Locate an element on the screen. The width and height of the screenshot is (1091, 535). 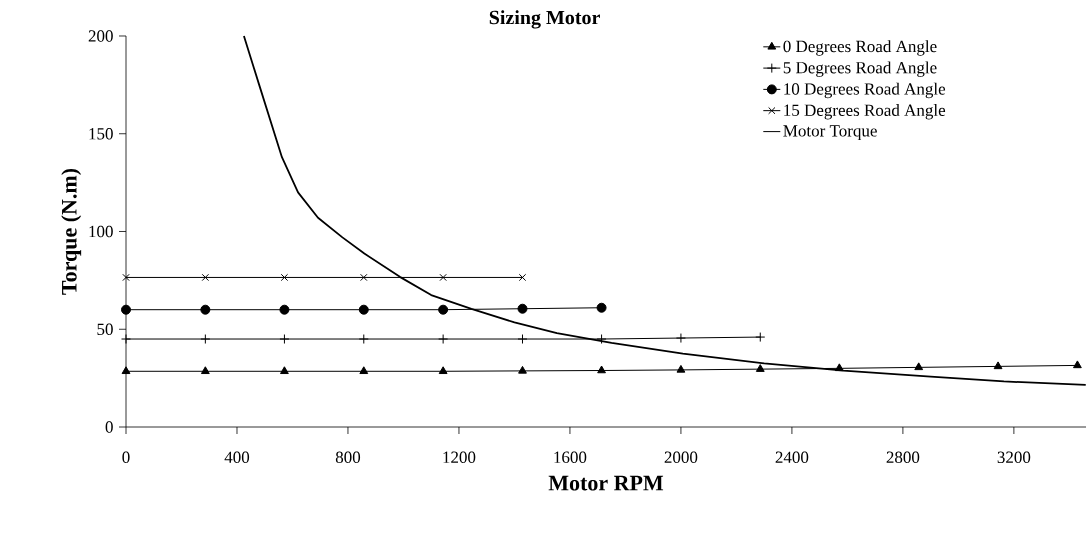
chart-title: Sizing Motor is located at coordinates (544, 19).